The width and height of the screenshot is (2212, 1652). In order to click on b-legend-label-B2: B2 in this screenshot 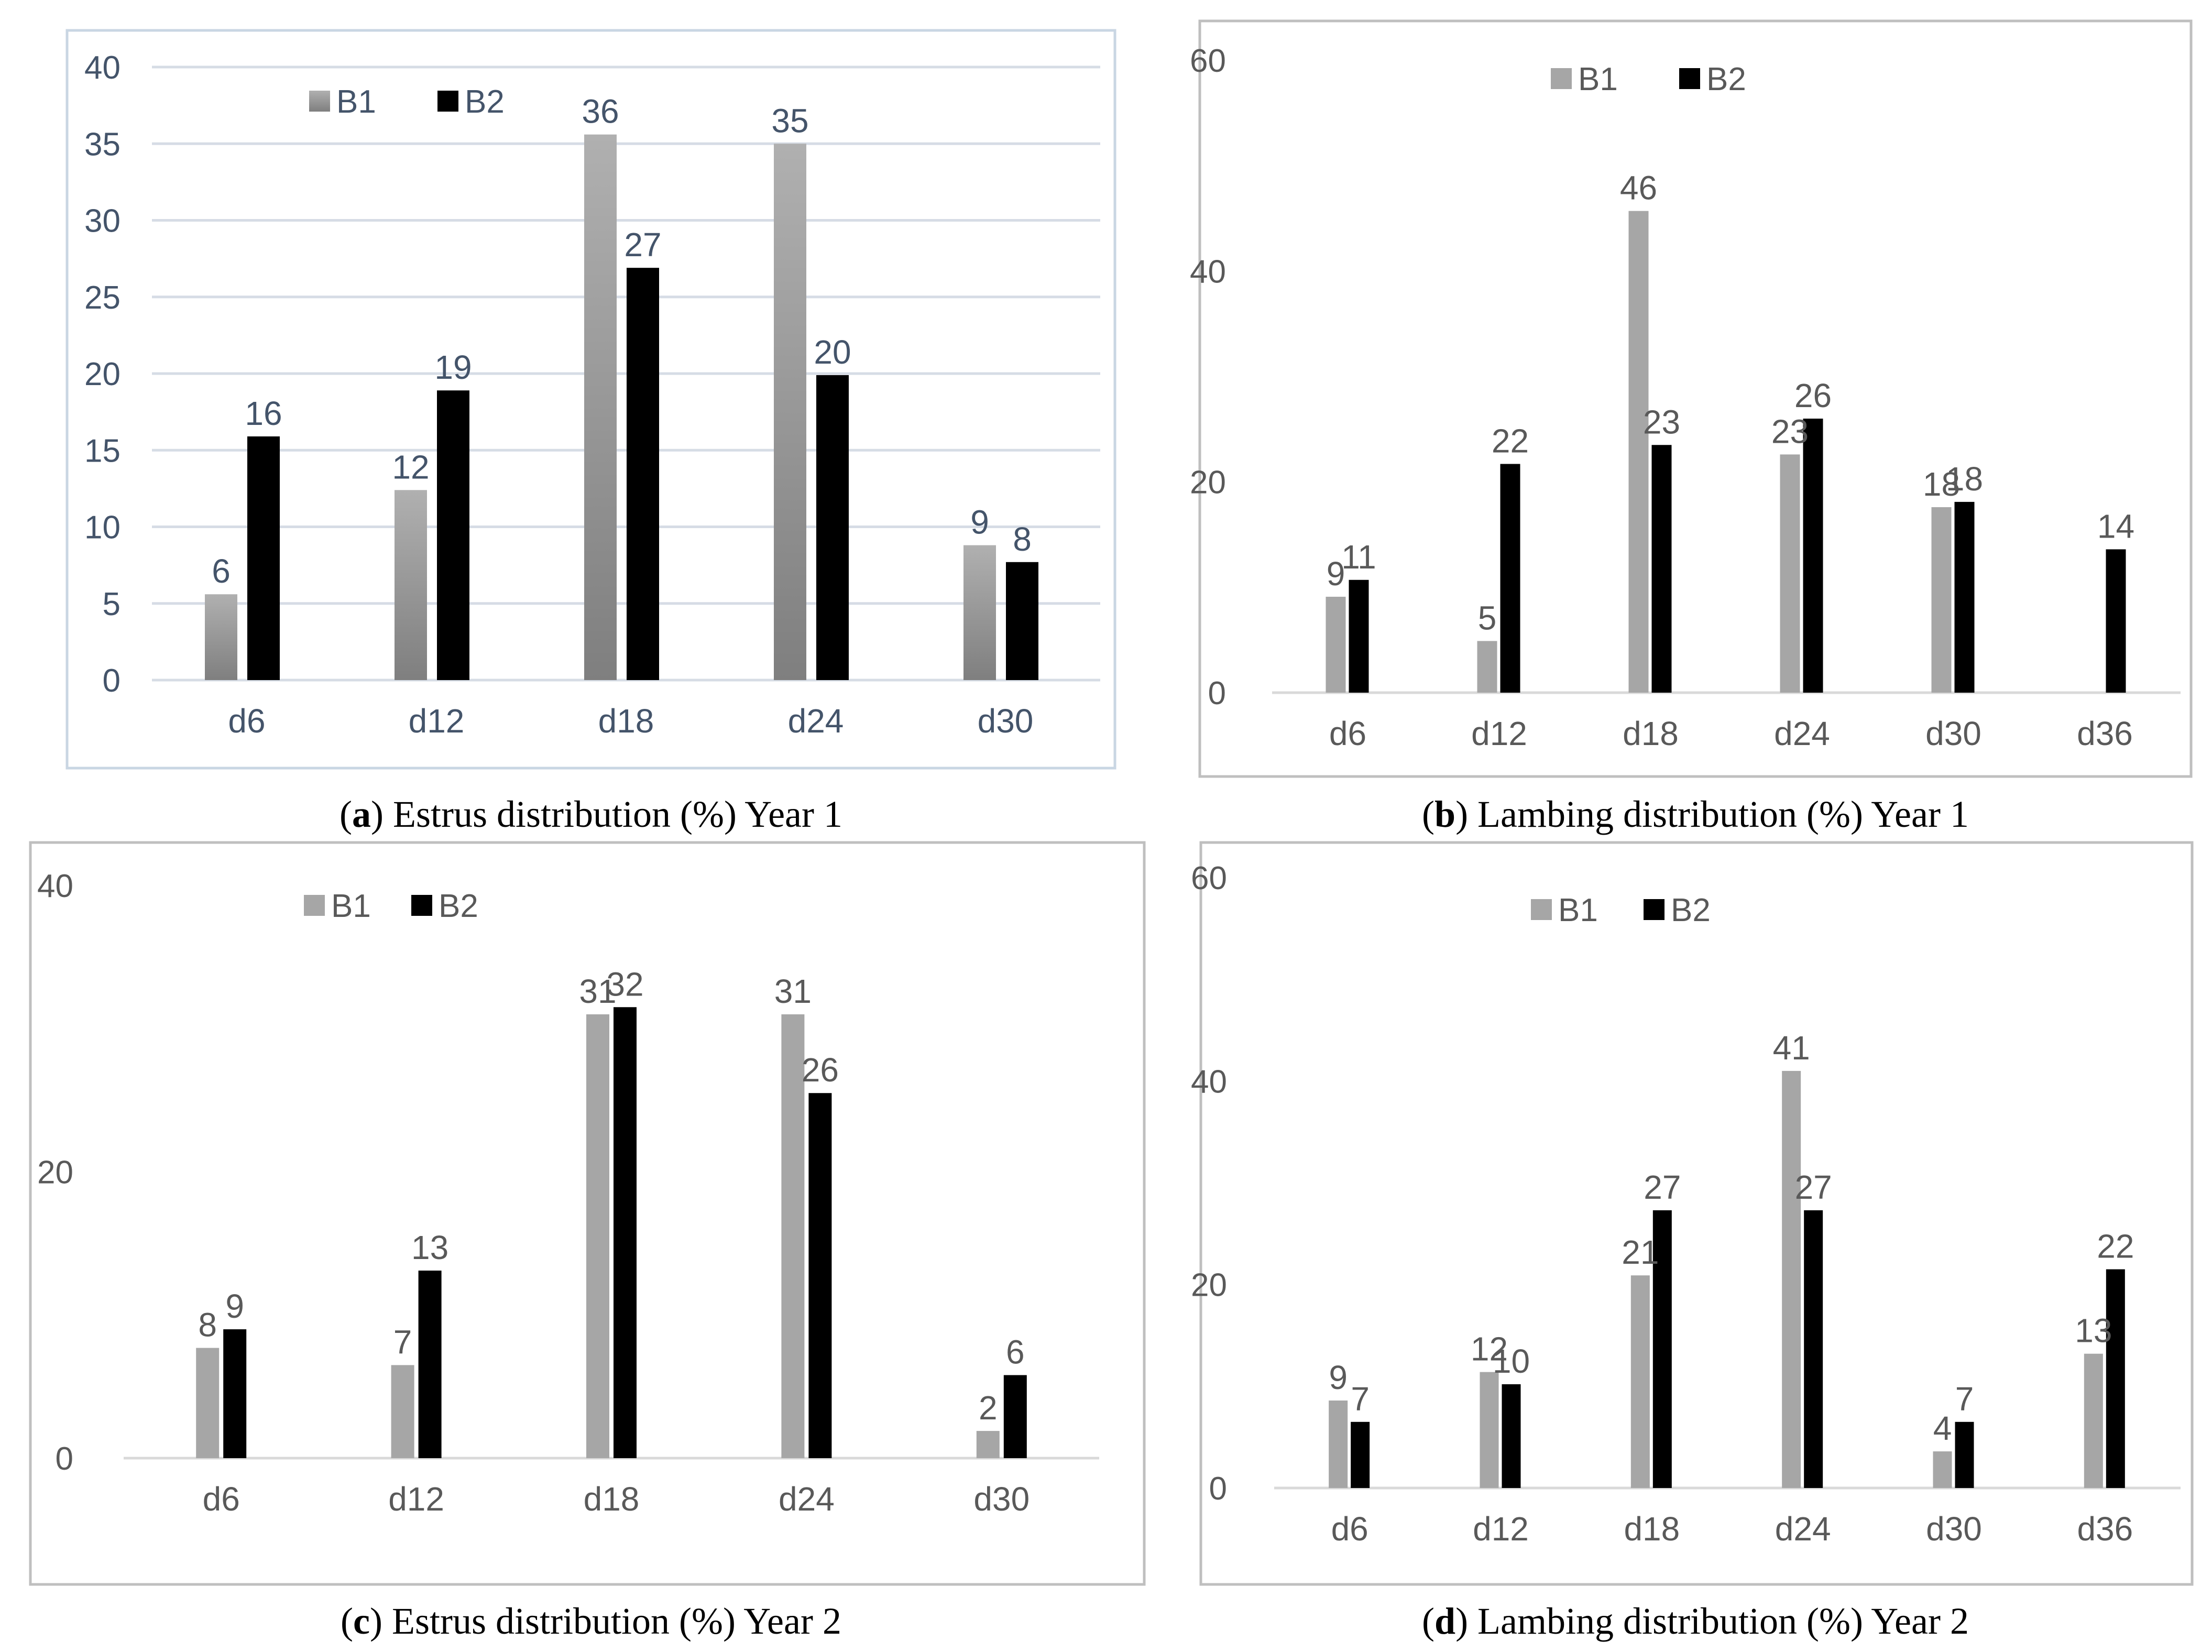, I will do `click(1726, 79)`.